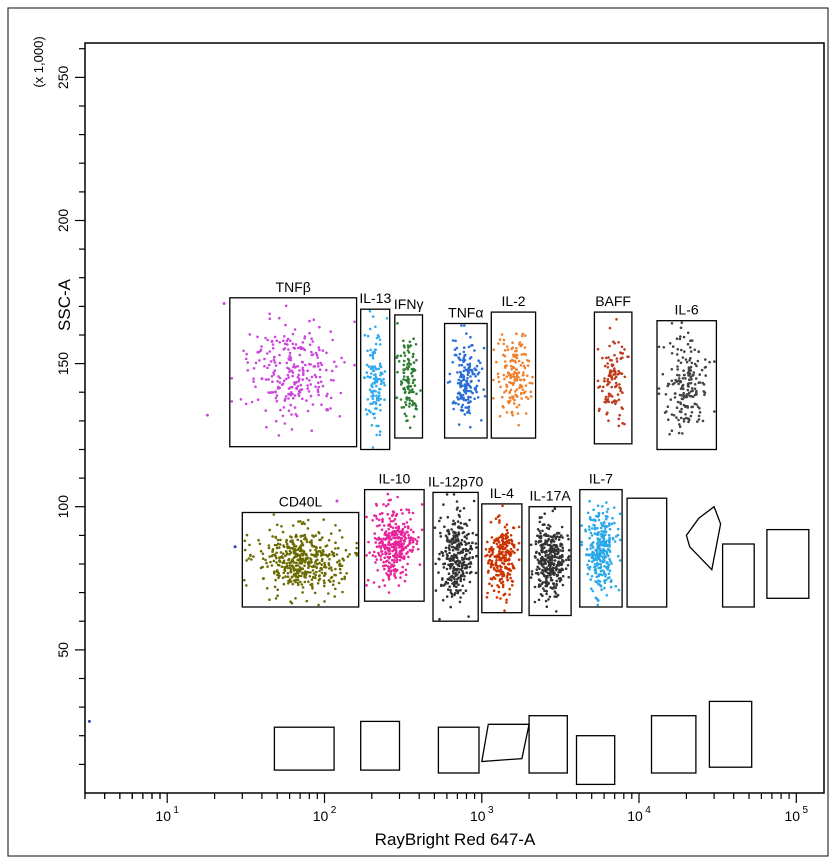 This screenshot has width=837, height=865. What do you see at coordinates (409, 376) in the screenshot?
I see `gate-rect` at bounding box center [409, 376].